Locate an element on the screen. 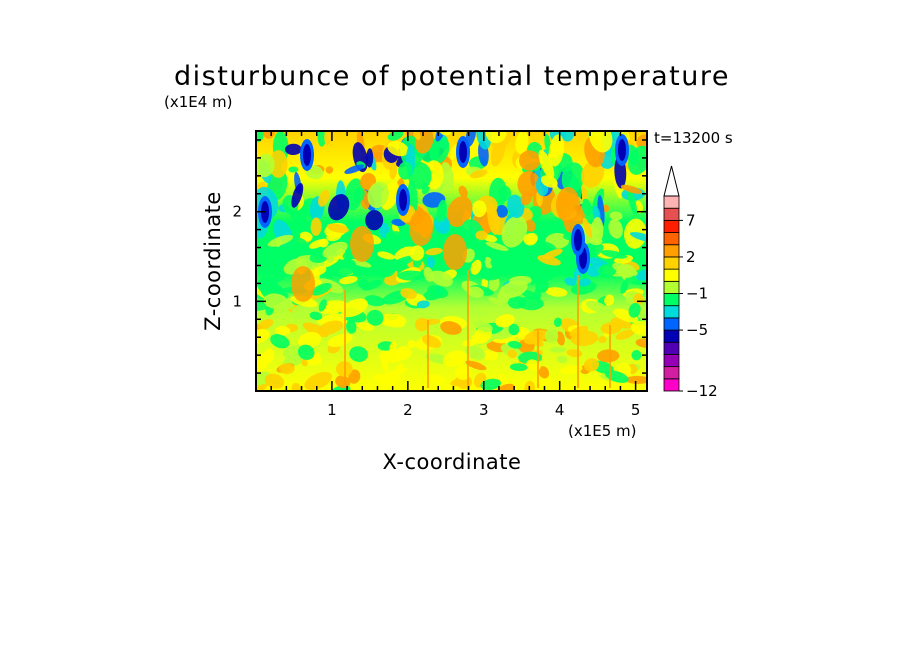 Image resolution: width=904 pixels, height=654 pixels. colorbar-tick-label: −1 is located at coordinates (697, 294).